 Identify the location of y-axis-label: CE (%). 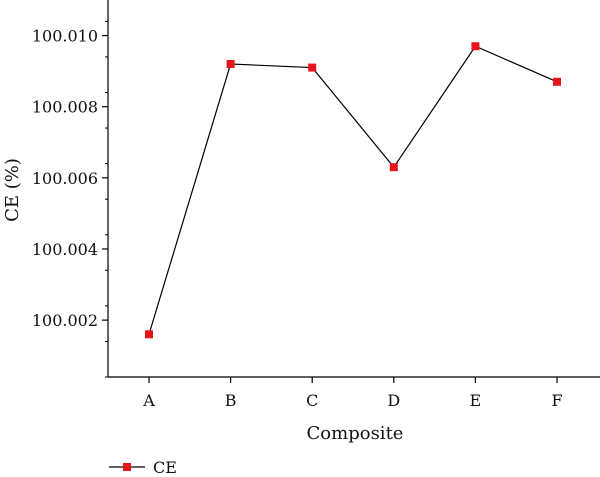
(12, 190).